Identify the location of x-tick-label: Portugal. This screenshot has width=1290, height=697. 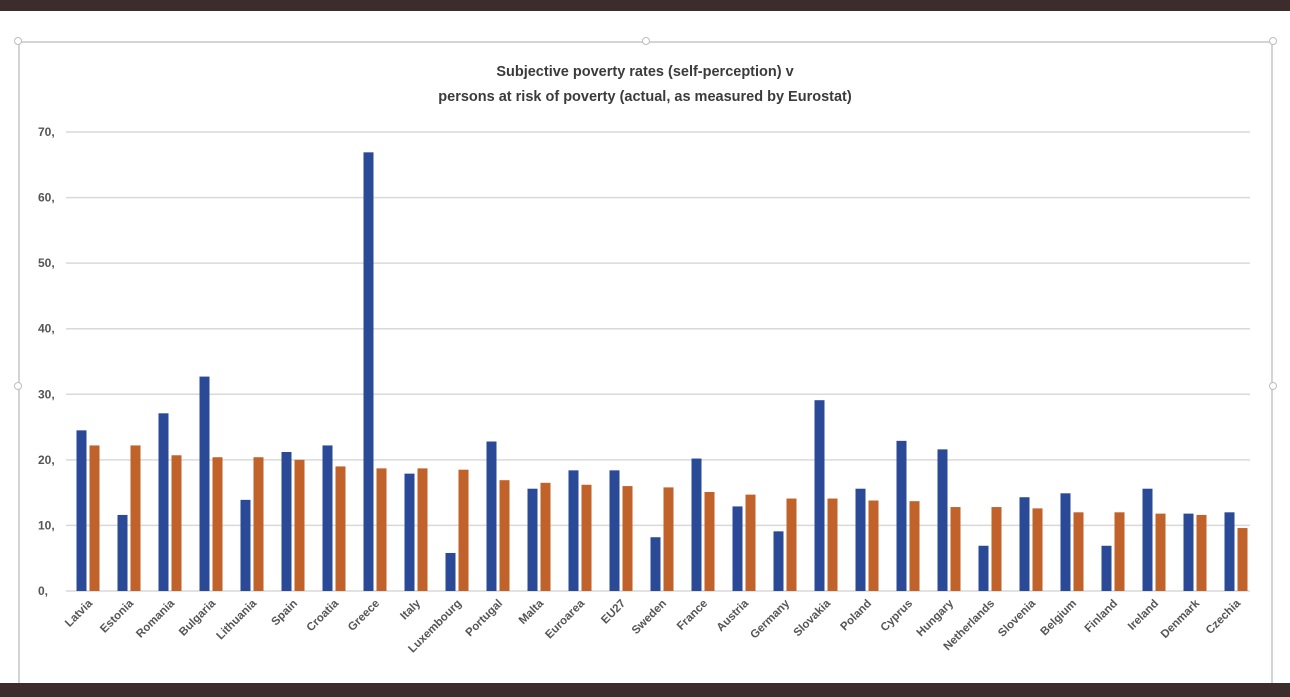
(484, 618).